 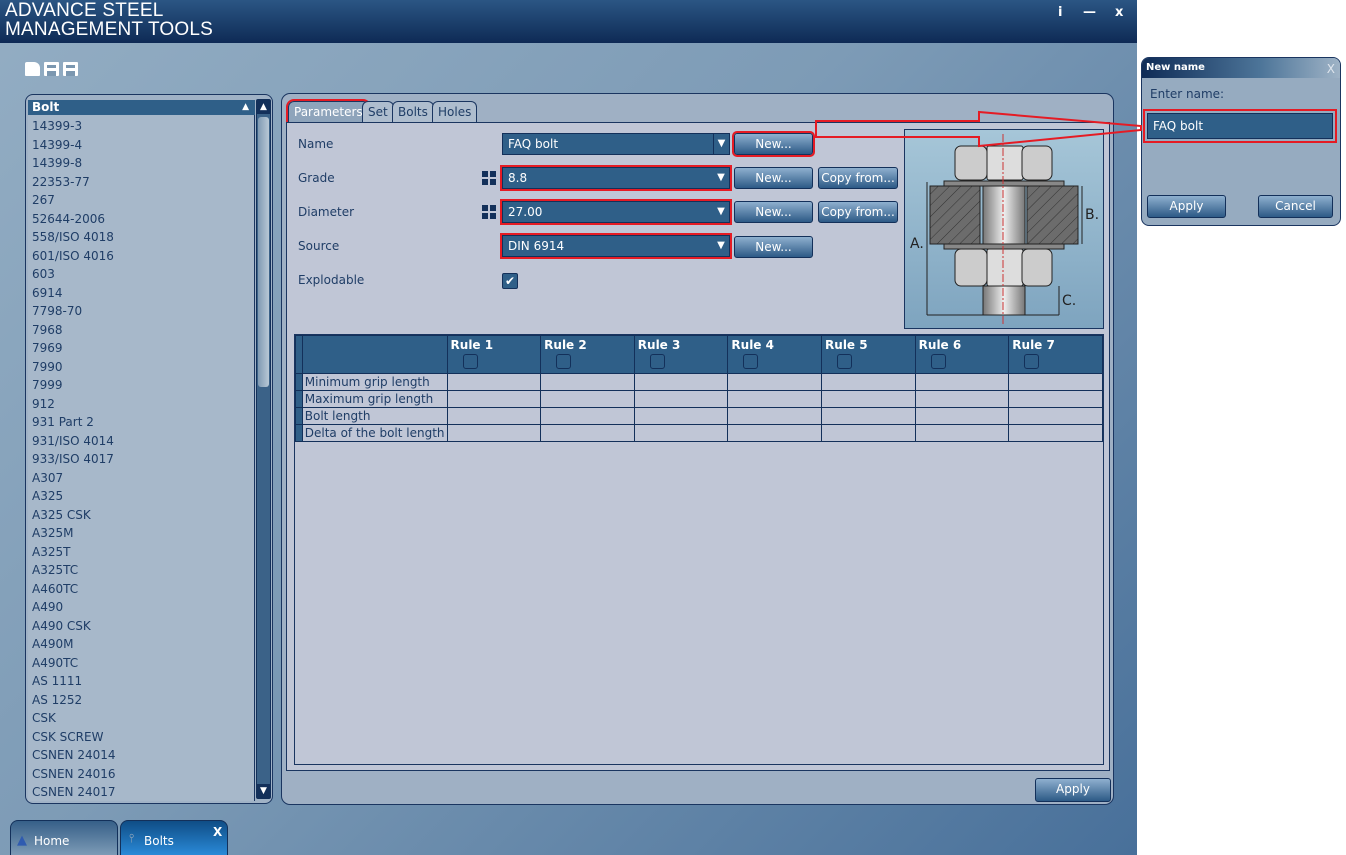 What do you see at coordinates (1330, 69) in the screenshot?
I see `dialog-close-icon: X` at bounding box center [1330, 69].